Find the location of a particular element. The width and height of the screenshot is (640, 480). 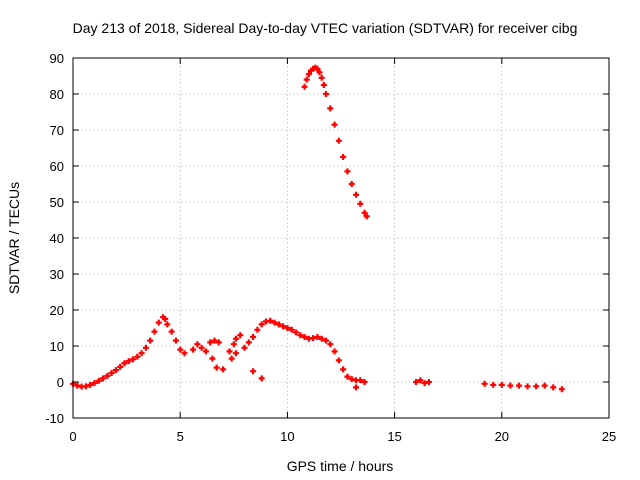

y-tick-label: 0 is located at coordinates (60, 382).